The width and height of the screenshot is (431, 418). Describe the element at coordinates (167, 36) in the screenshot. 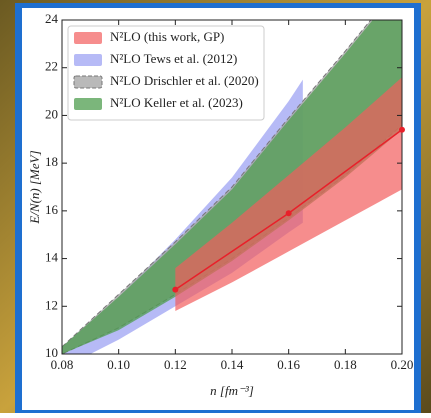

I see `legend-label: N²LO (this work, GP)` at that location.